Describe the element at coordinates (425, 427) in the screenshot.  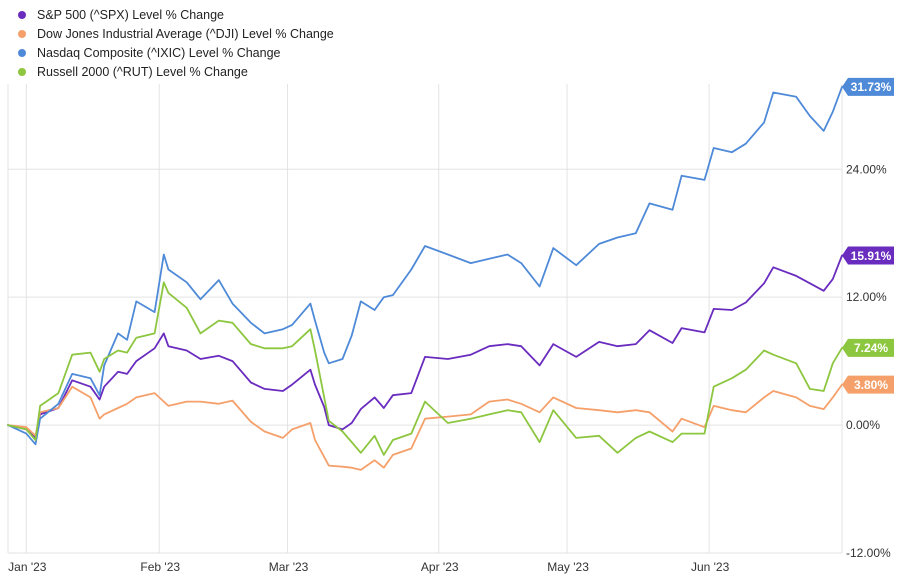
I see `series-line-dji` at that location.